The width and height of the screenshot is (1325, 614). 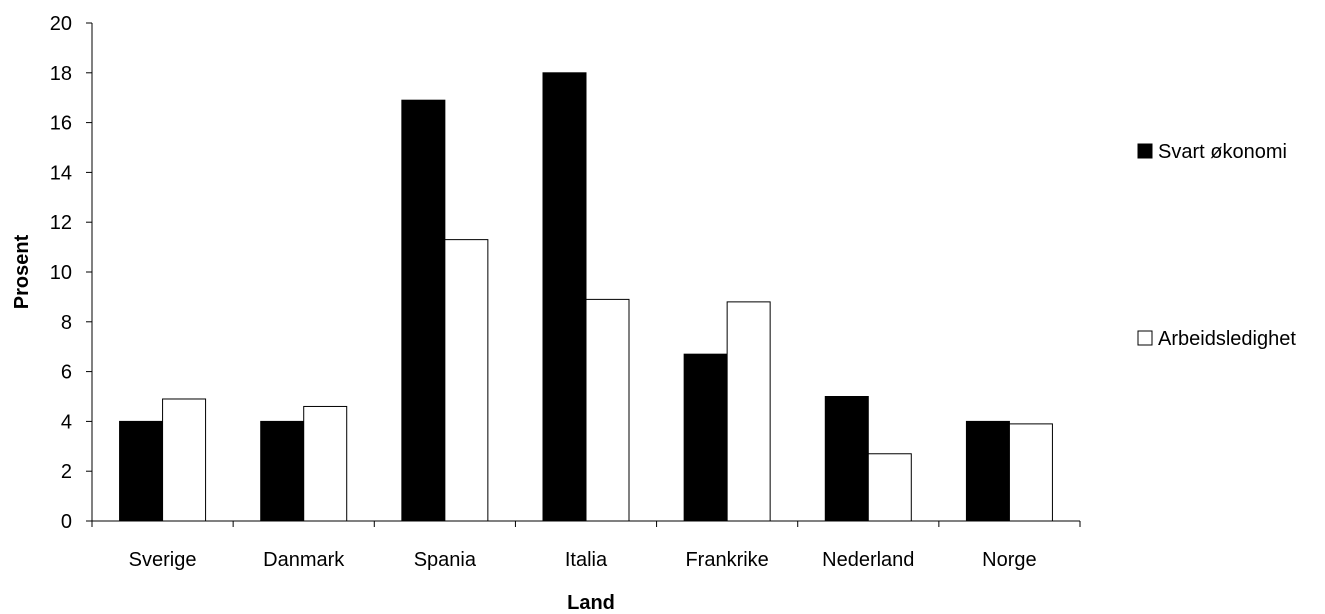 I want to click on x-tick-label: Frankrike, so click(x=726, y=560).